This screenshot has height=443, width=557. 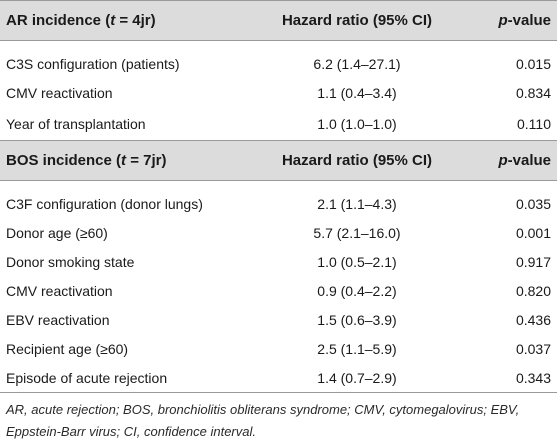 I want to click on row-p-value: 0.015, so click(x=533, y=63).